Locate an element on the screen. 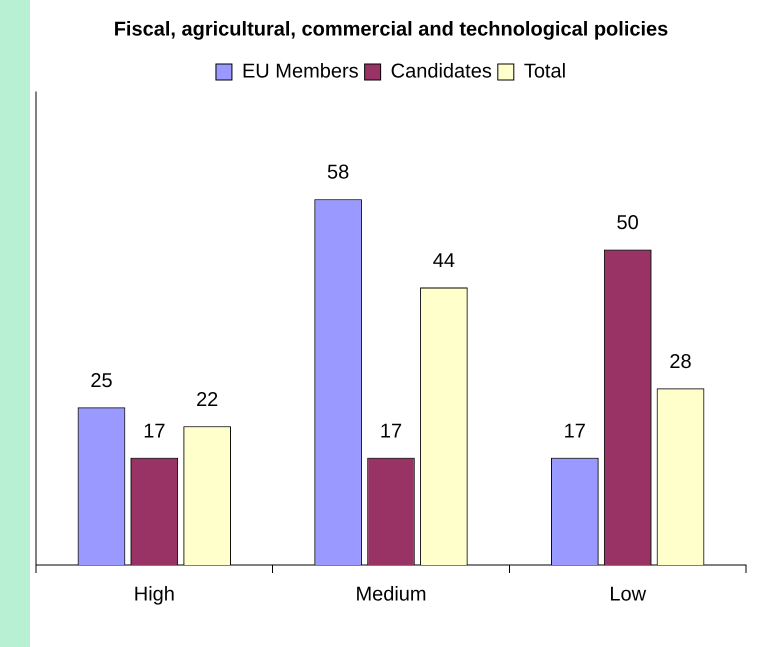  data-label: 22 is located at coordinates (207, 399).